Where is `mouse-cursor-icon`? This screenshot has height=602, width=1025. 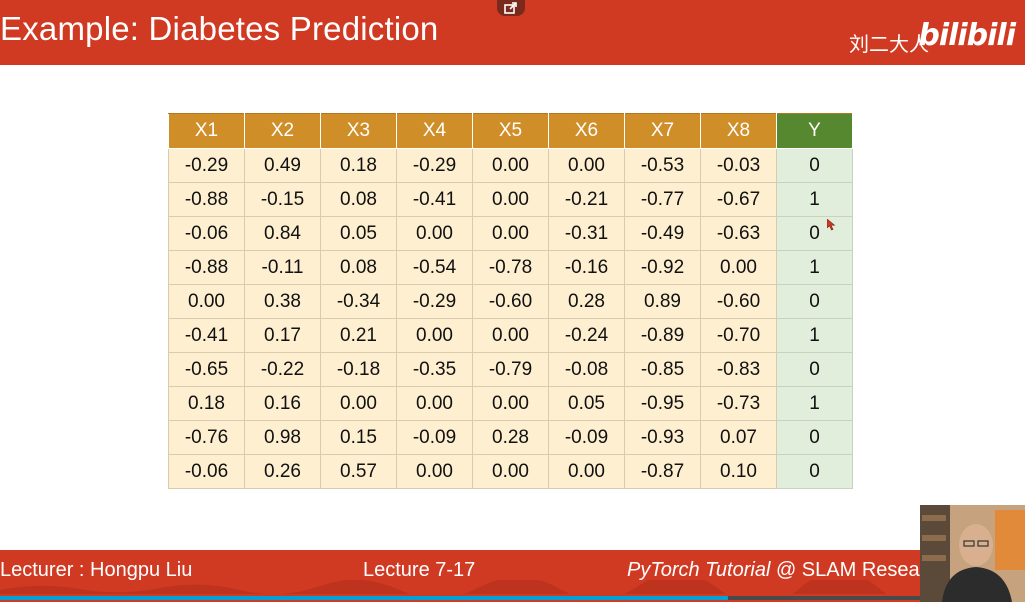 mouse-cursor-icon is located at coordinates (831, 225).